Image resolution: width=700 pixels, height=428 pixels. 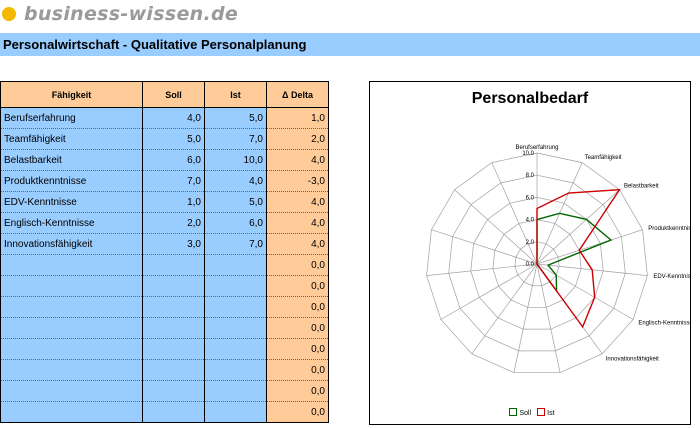 I want to click on cell-skill: Innovationsfähigkeit, so click(x=71, y=244).